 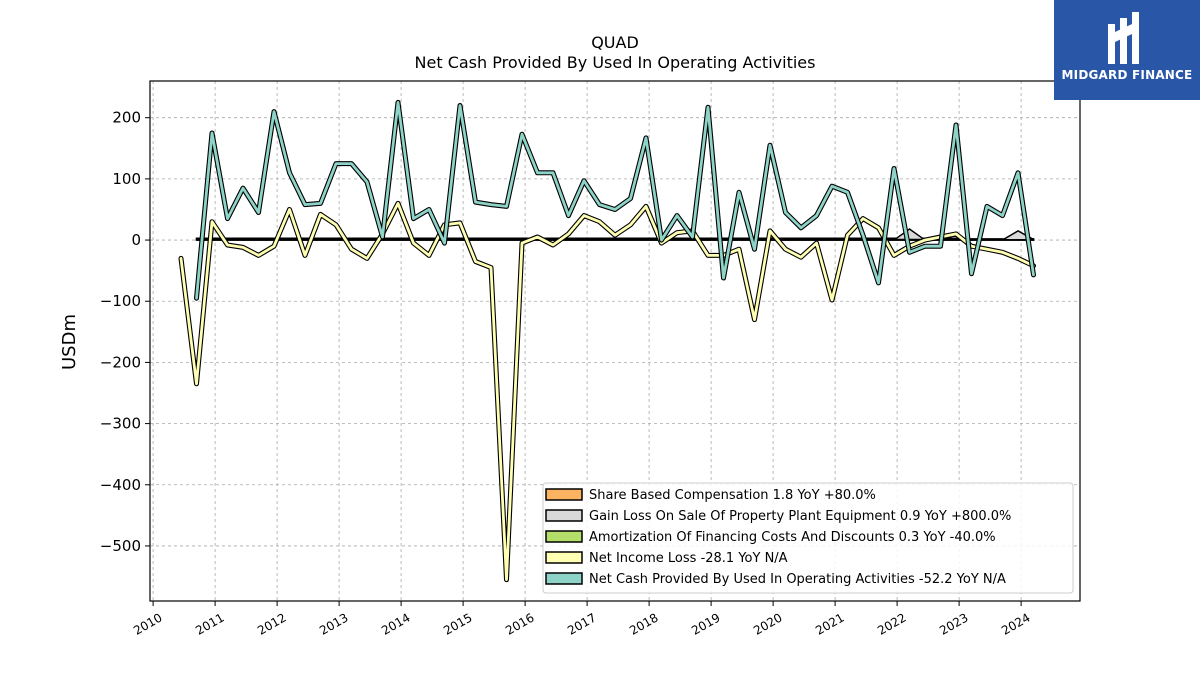 What do you see at coordinates (1123, 38) in the screenshot?
I see `logo-mark-icon` at bounding box center [1123, 38].